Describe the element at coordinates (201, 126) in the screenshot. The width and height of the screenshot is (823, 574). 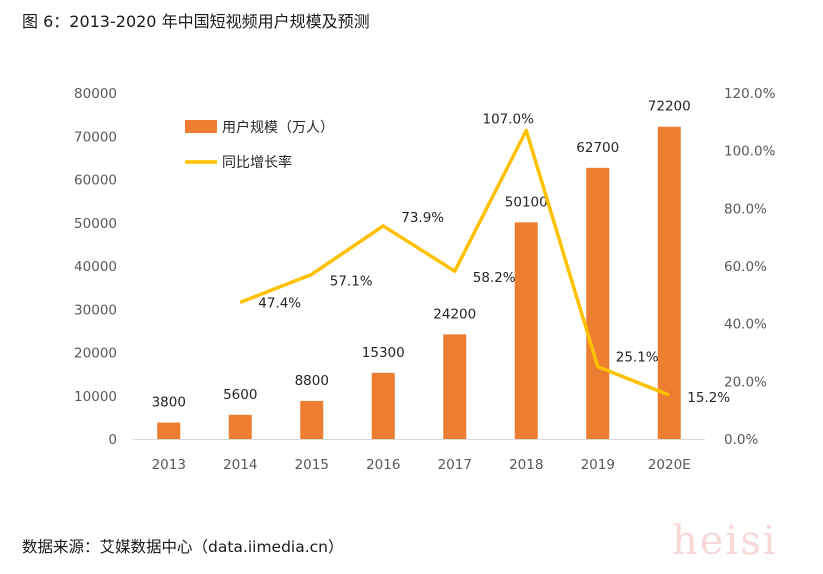
I see `legend-bar-swatch` at that location.